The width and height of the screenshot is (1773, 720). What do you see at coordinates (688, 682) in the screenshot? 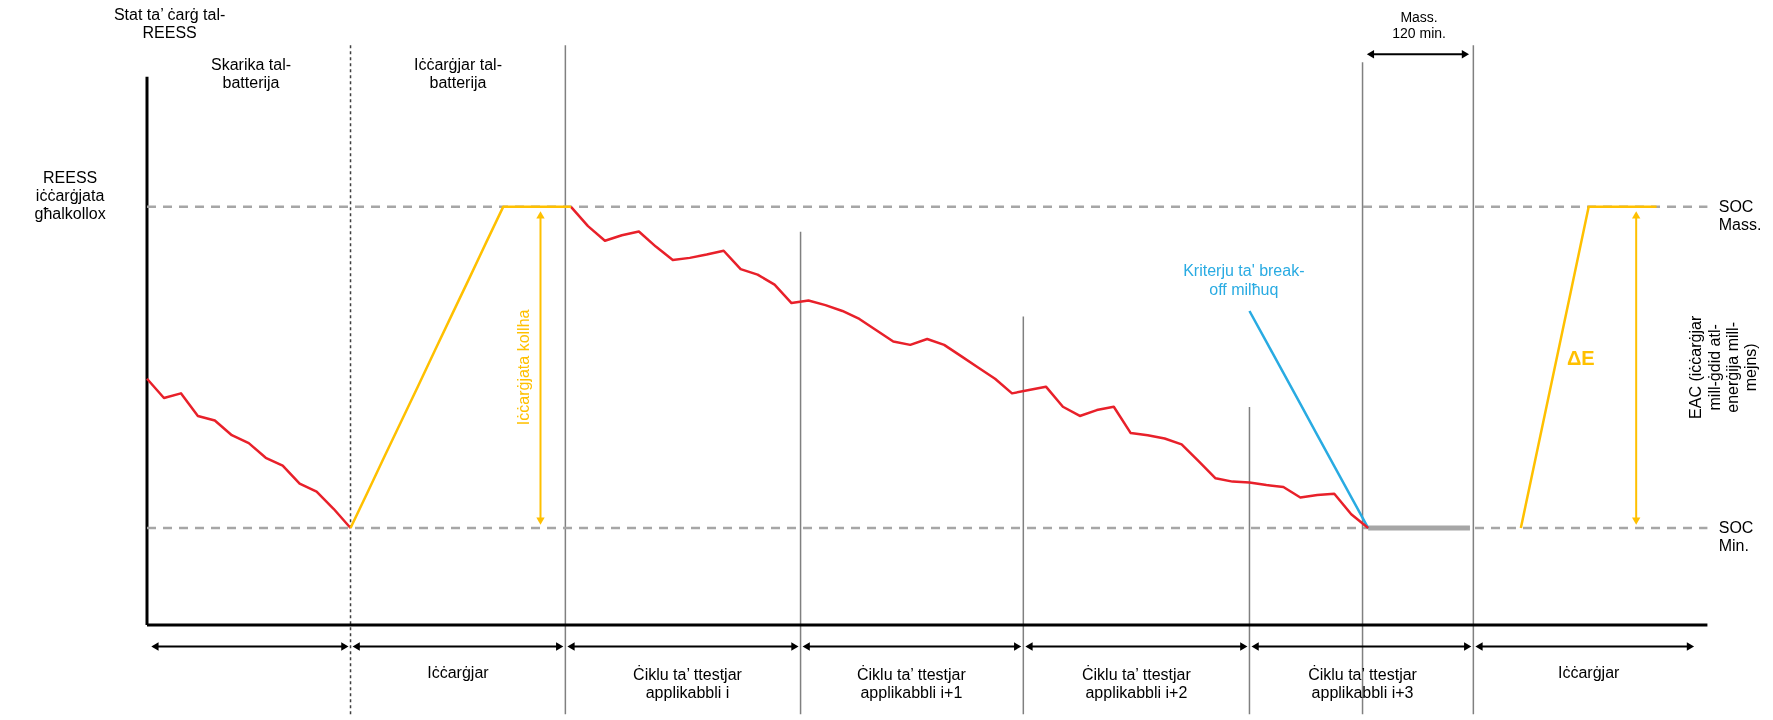
I see `text: Ċiklu ta’ ttestjar applikabbli i` at bounding box center [688, 682].